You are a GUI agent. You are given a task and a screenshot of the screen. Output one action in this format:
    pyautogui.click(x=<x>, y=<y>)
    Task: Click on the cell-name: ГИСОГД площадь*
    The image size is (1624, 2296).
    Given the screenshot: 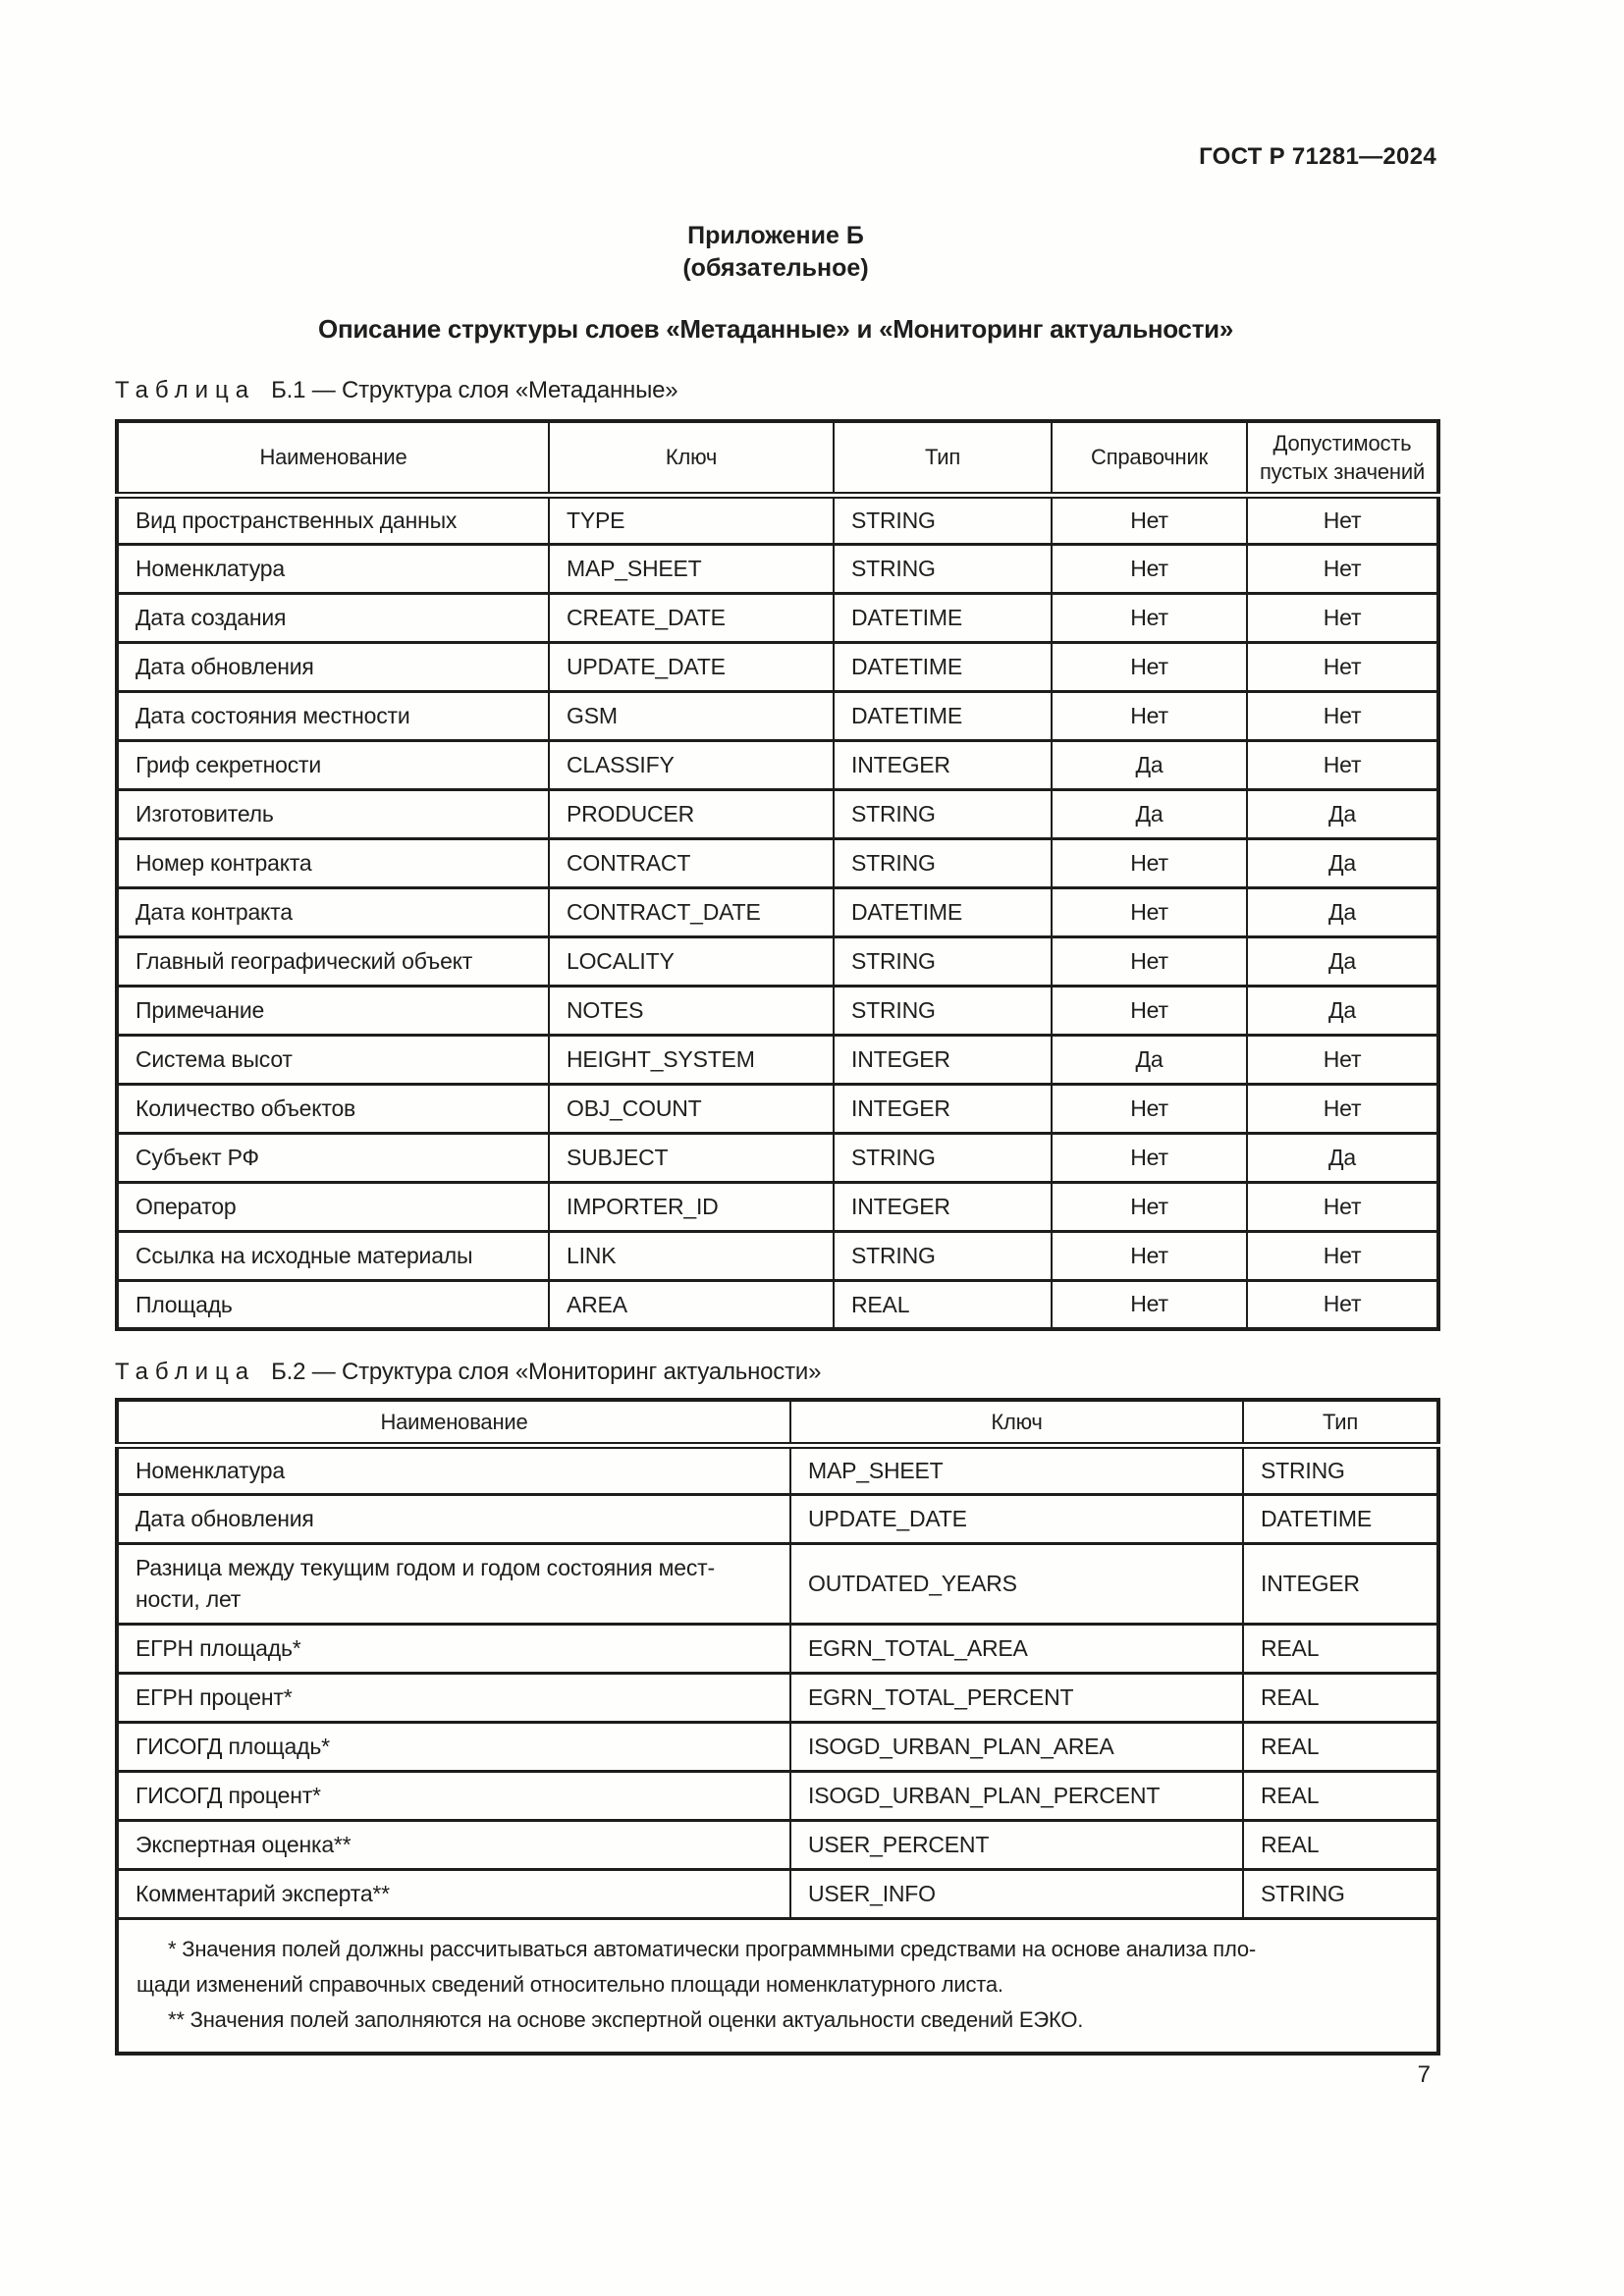 What is the action you would take?
    pyautogui.click(x=453, y=1746)
    